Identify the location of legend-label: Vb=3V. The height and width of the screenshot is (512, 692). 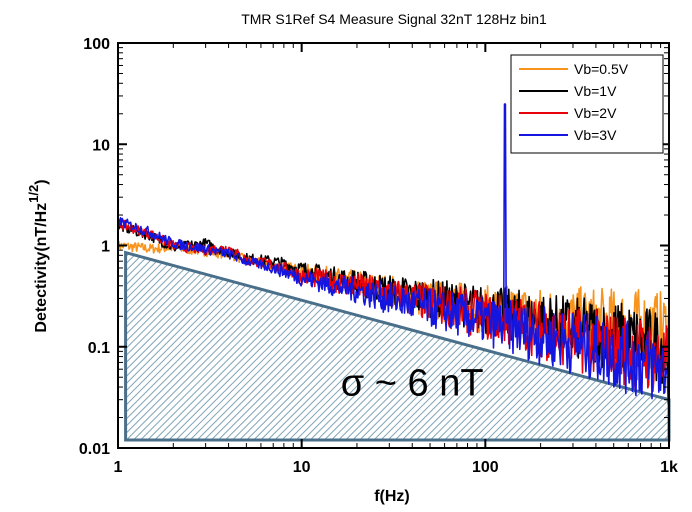
(595, 135).